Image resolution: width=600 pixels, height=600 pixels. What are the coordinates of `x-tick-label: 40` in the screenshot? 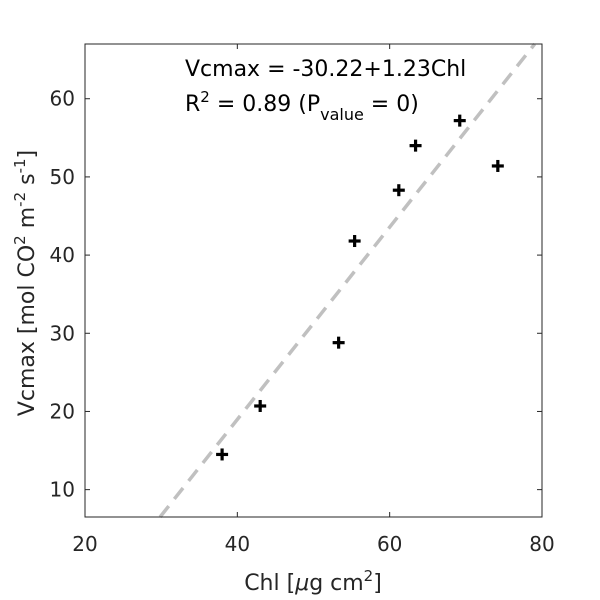 It's located at (237, 544).